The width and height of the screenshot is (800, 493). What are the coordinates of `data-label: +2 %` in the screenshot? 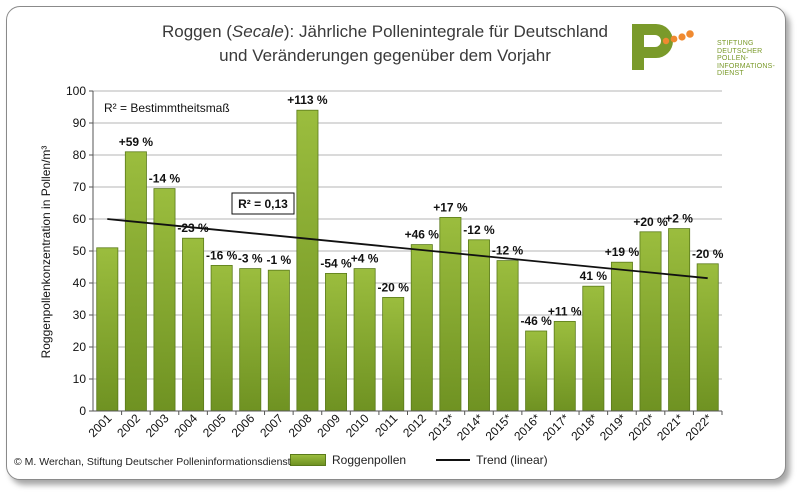 It's located at (679, 219).